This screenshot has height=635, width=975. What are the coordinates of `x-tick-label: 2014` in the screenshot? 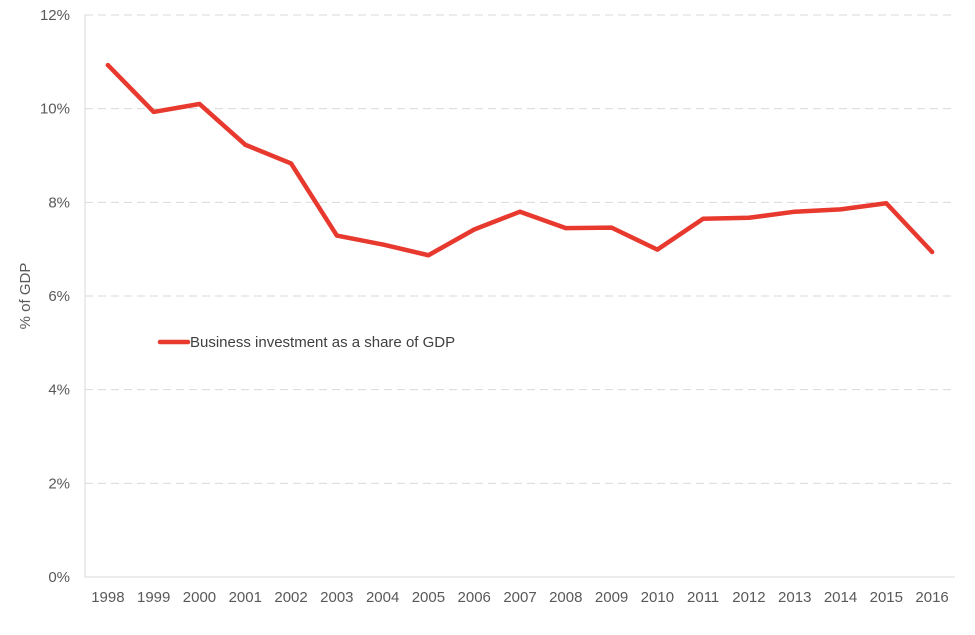 It's located at (840, 597).